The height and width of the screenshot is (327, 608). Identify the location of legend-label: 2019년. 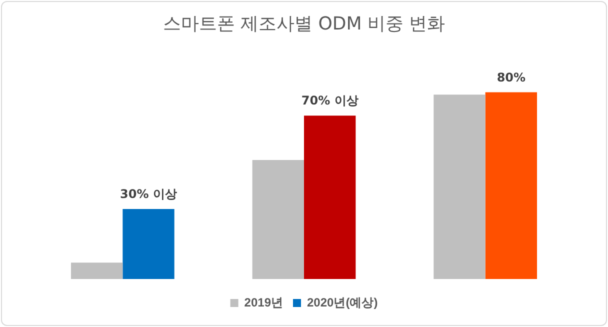
(264, 302).